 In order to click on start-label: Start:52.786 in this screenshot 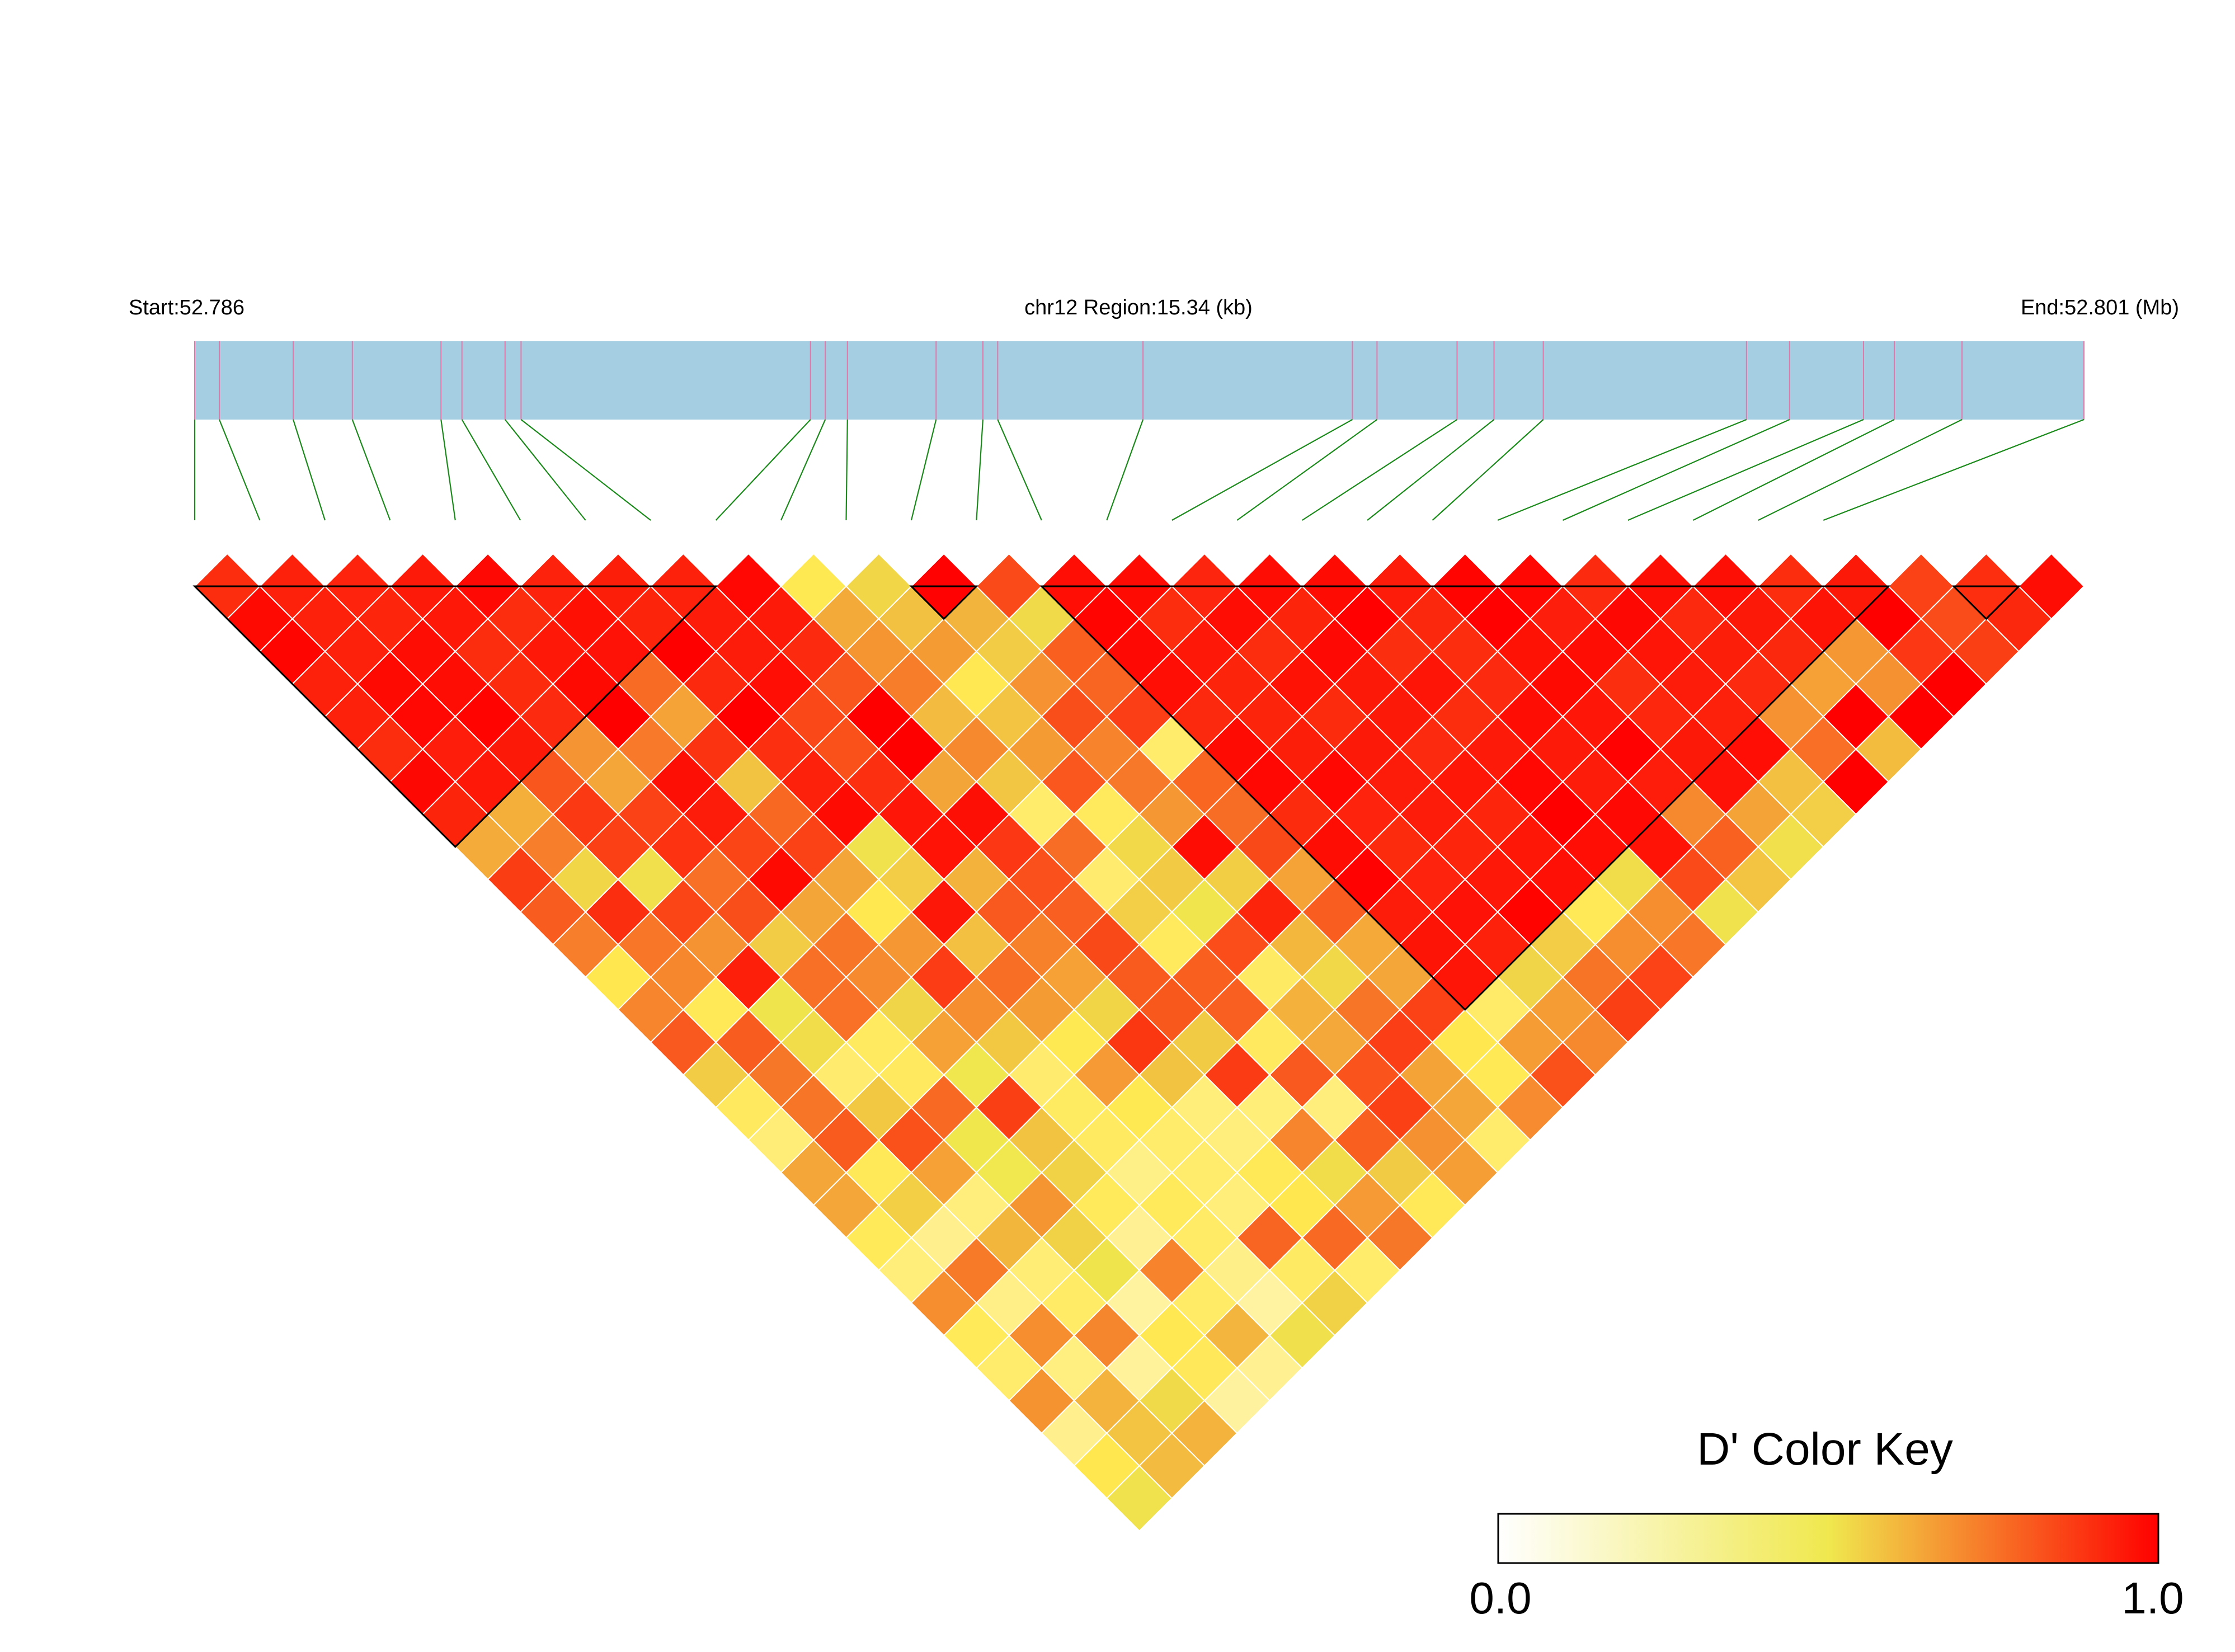, I will do `click(186, 308)`.